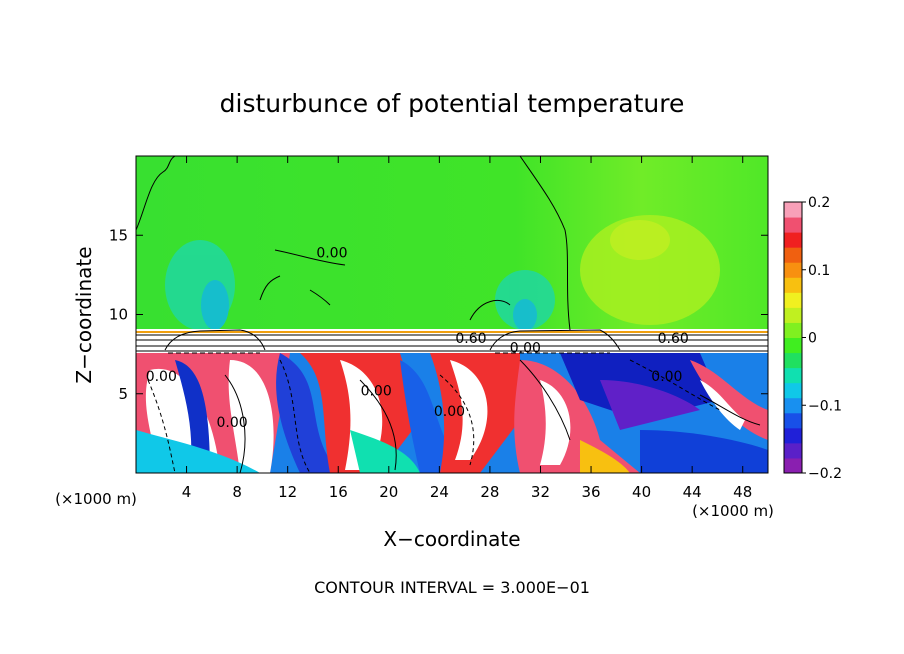  I want to click on upper-field-features, so click(442, 273).